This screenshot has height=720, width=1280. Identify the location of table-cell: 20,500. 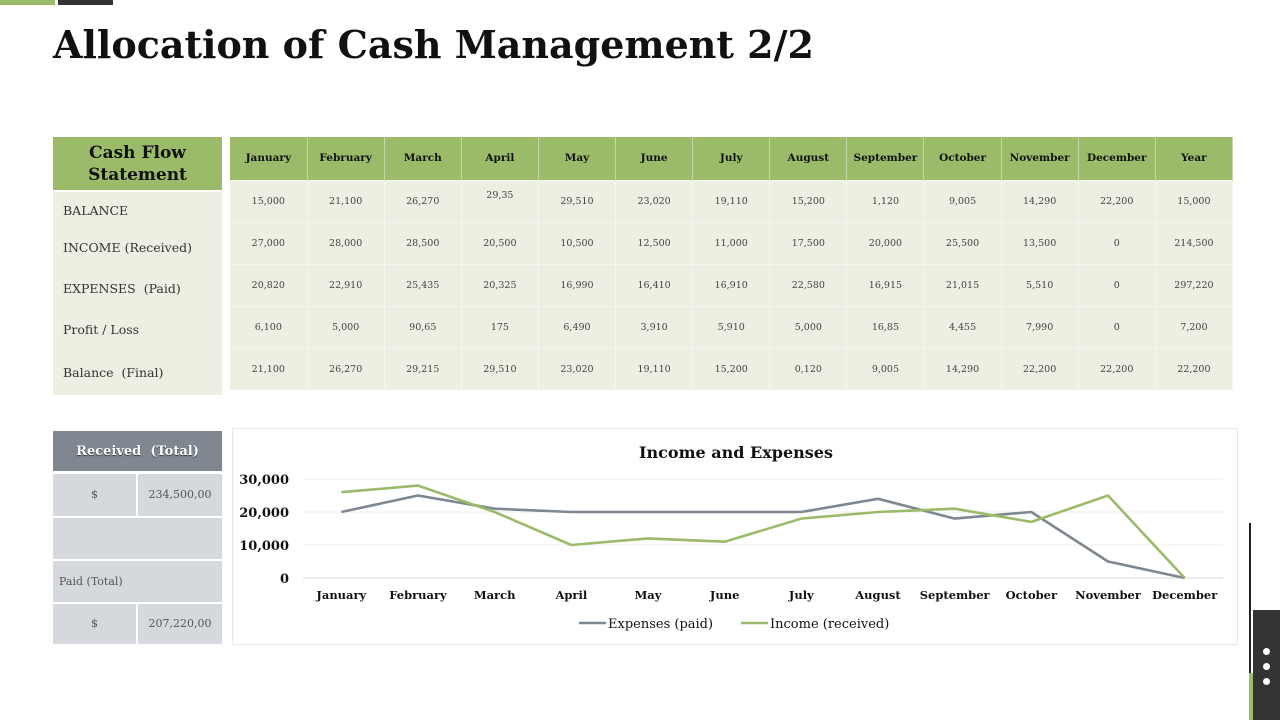
(500, 242).